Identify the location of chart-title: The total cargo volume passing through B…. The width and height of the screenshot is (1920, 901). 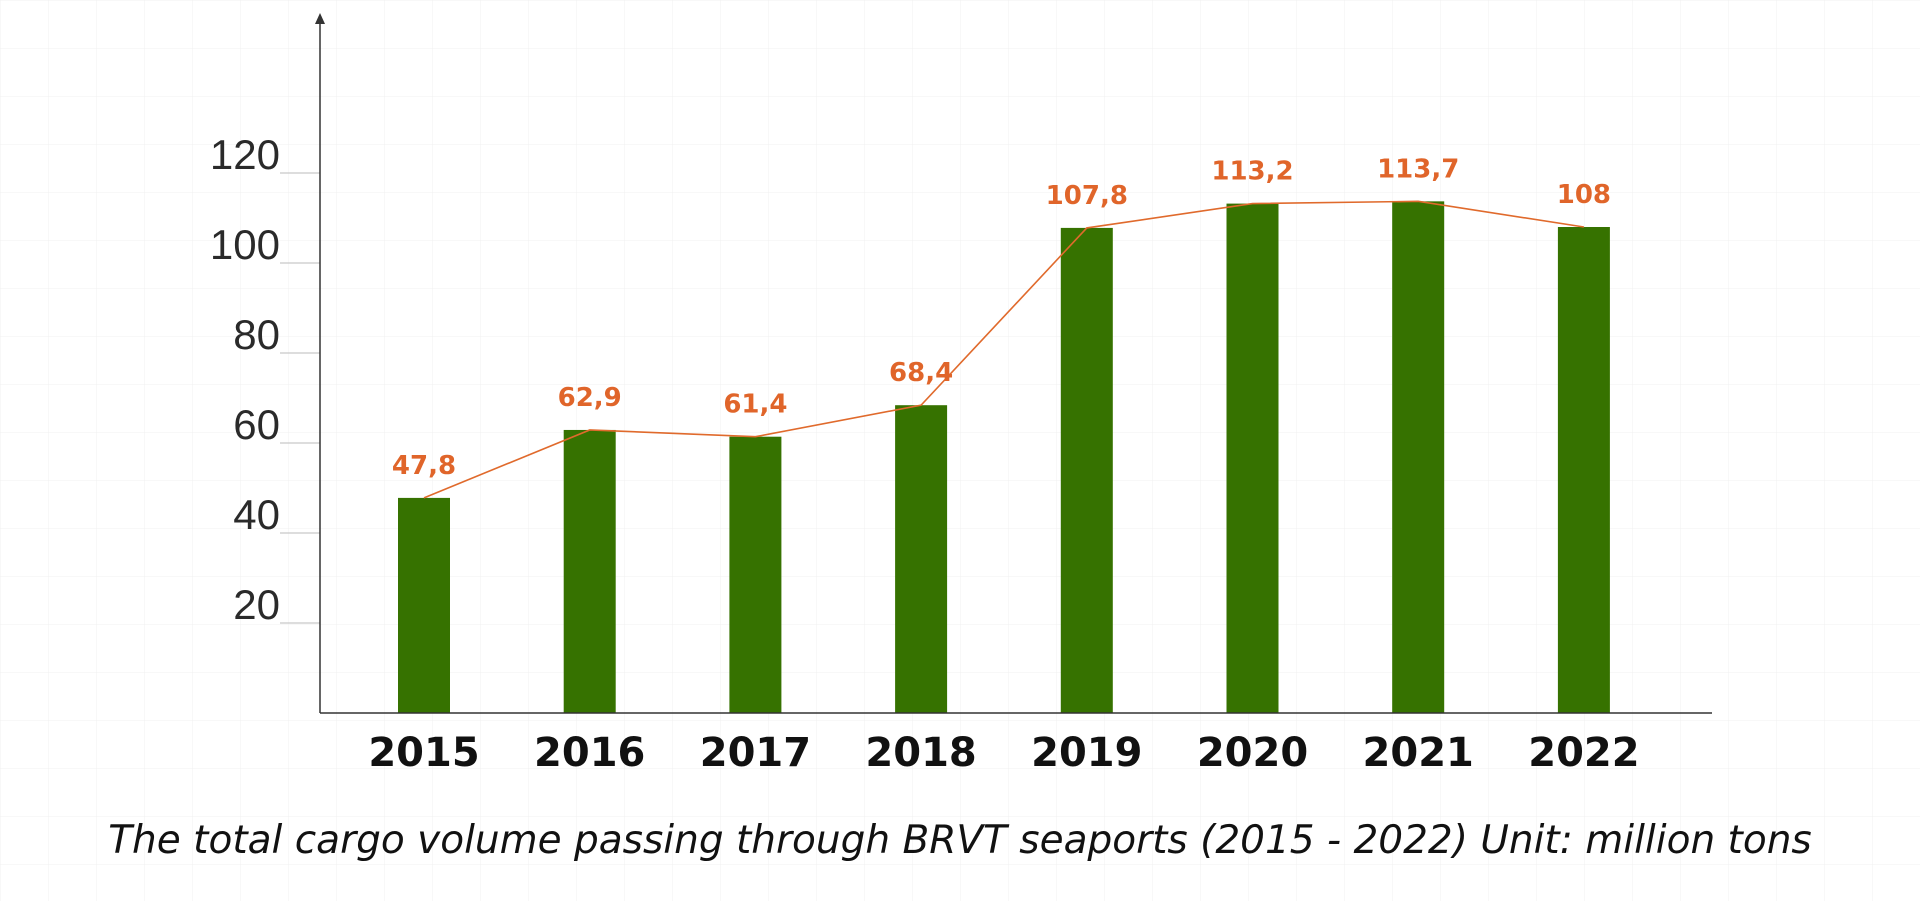
(960, 840).